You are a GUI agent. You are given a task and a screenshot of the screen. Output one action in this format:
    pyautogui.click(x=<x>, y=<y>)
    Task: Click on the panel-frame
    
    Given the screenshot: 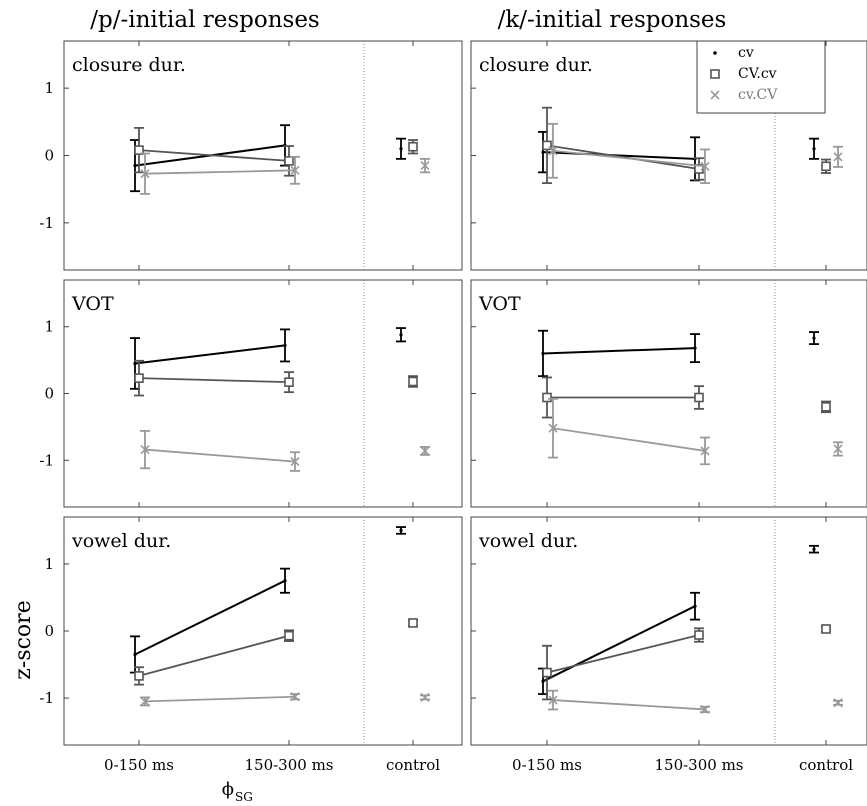 What is the action you would take?
    pyautogui.click(x=668, y=393)
    